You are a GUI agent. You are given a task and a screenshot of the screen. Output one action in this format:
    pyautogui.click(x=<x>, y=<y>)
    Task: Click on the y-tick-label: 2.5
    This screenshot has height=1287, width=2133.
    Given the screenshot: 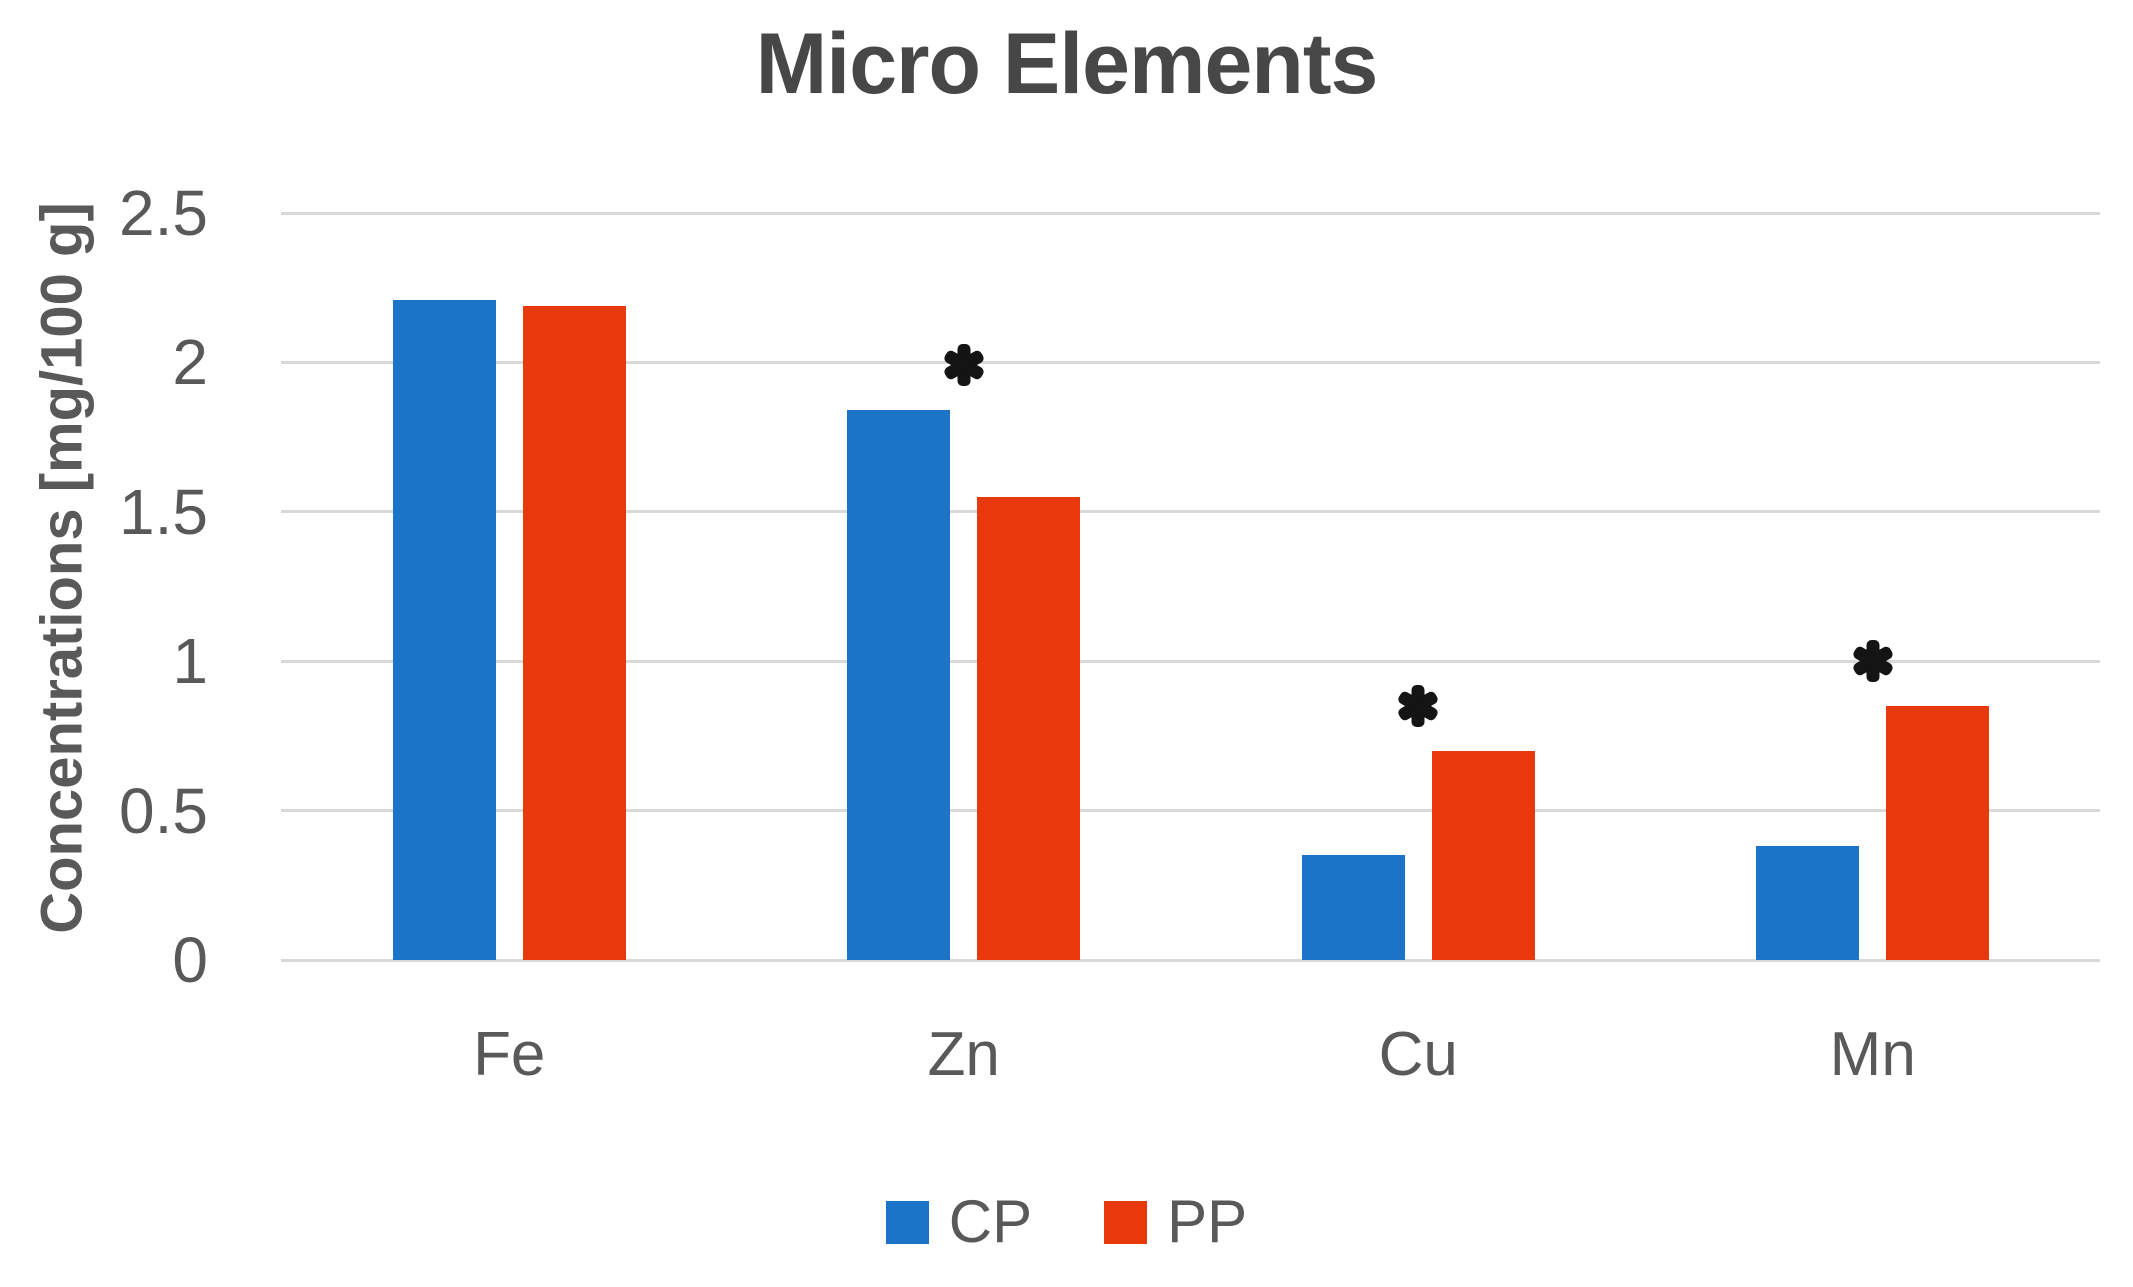 What is the action you would take?
    pyautogui.click(x=163, y=213)
    